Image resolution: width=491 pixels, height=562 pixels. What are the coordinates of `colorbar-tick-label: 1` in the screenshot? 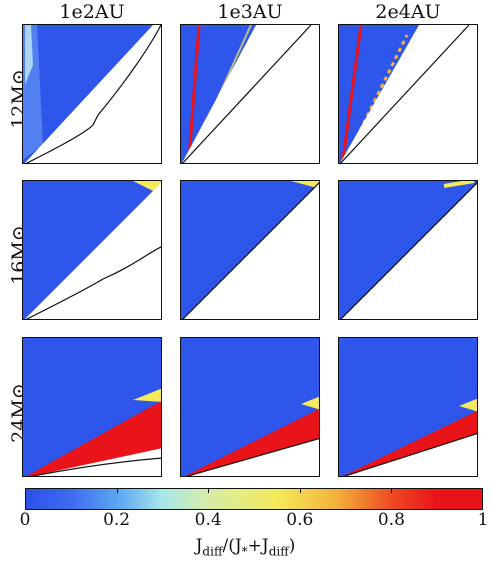 It's located at (483, 520).